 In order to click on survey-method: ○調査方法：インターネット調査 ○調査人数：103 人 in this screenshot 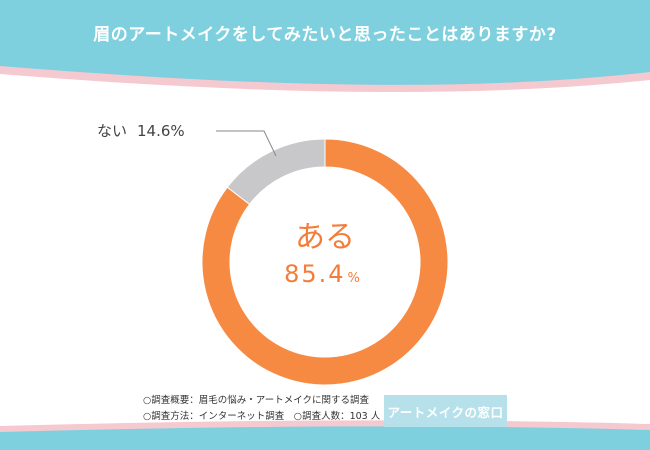, I will do `click(262, 416)`.